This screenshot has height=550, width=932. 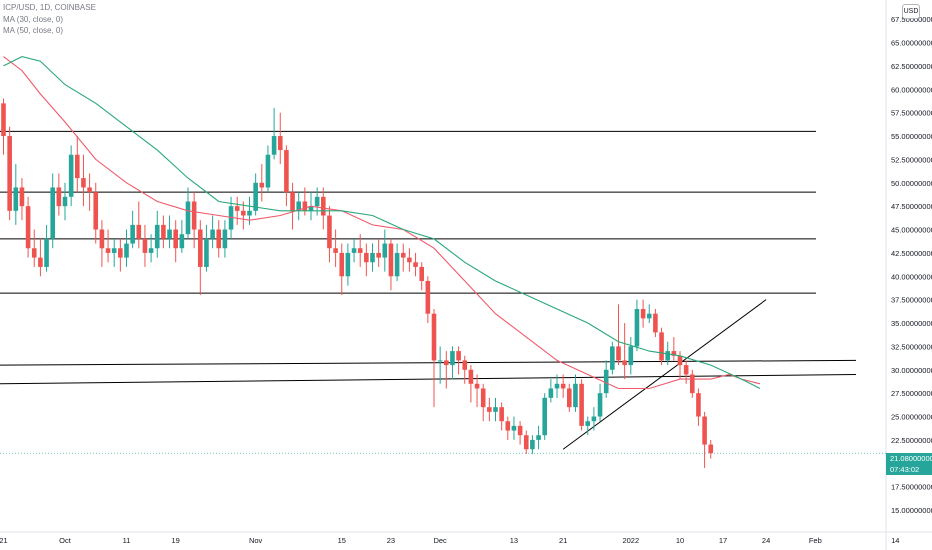 What do you see at coordinates (911, 323) in the screenshot?
I see `price-tick-label: 35.00000000` at bounding box center [911, 323].